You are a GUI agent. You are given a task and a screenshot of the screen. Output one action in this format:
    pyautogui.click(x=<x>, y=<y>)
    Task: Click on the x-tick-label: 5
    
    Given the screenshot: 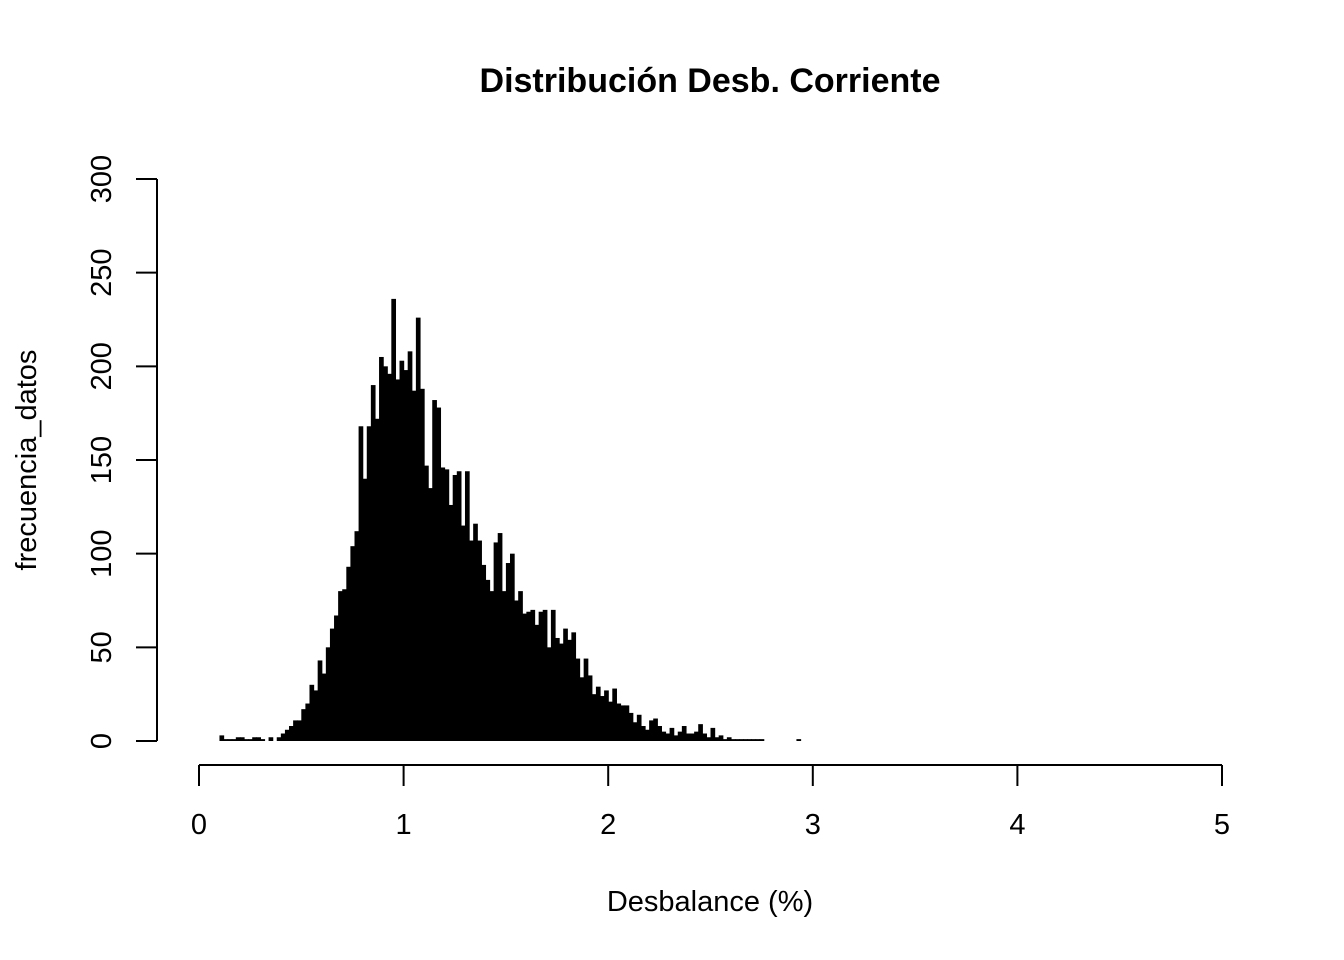 What is the action you would take?
    pyautogui.click(x=1222, y=825)
    